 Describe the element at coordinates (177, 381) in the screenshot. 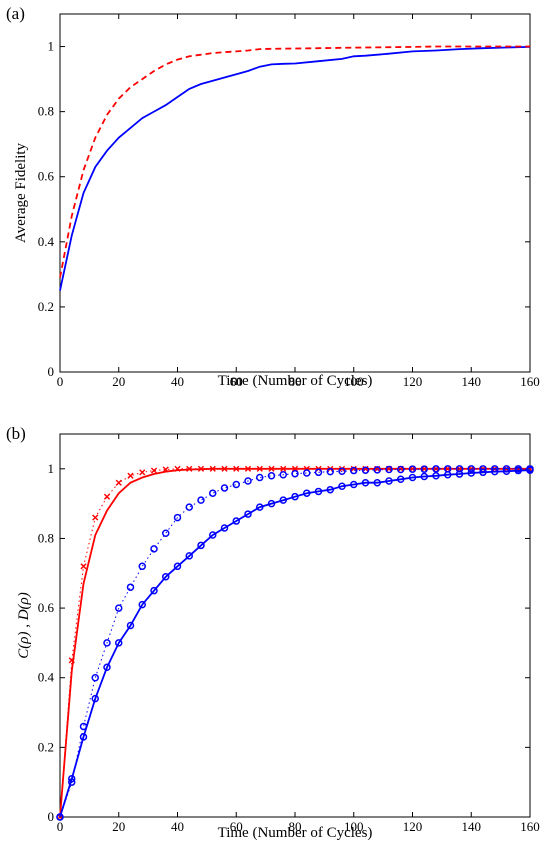

I see `chart-a-xtick-label: 40` at that location.